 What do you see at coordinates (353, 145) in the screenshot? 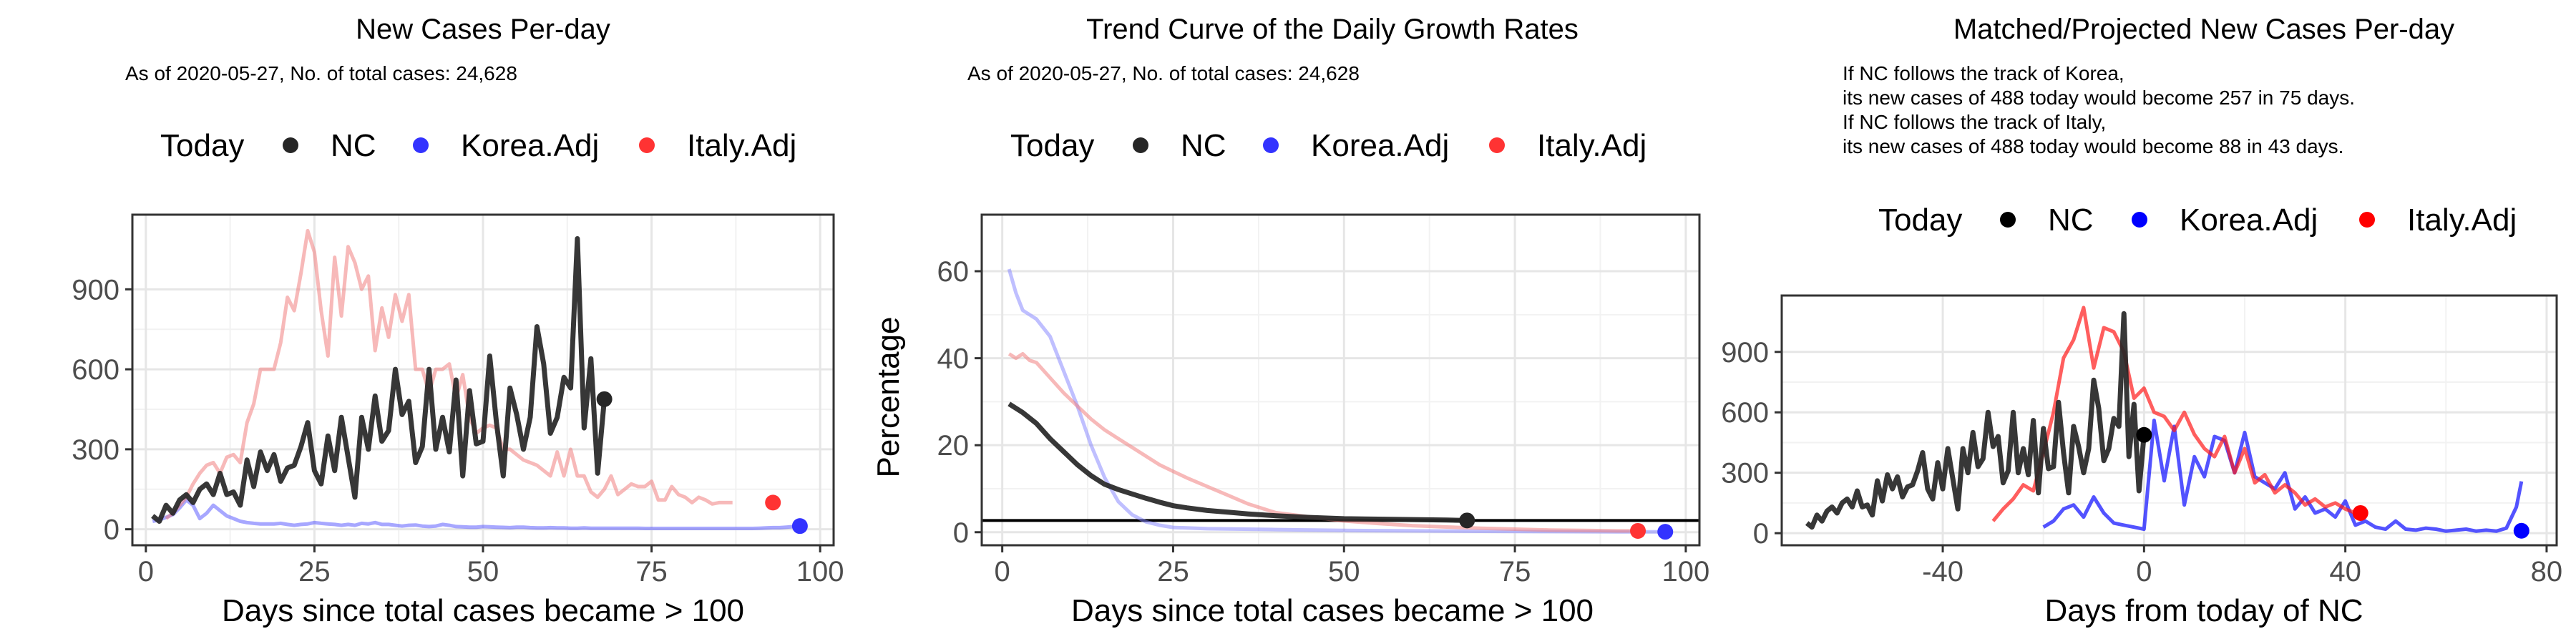
I see `p1-legend-label-nc: NC` at bounding box center [353, 145].